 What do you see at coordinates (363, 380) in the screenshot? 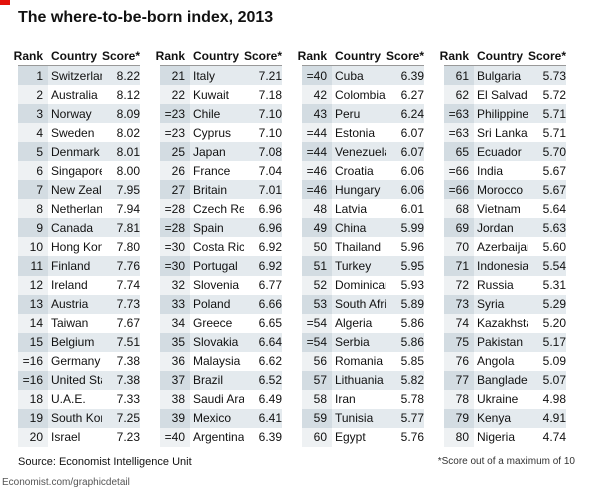
I see `table-row: 57 Lithuania 5.82` at bounding box center [363, 380].